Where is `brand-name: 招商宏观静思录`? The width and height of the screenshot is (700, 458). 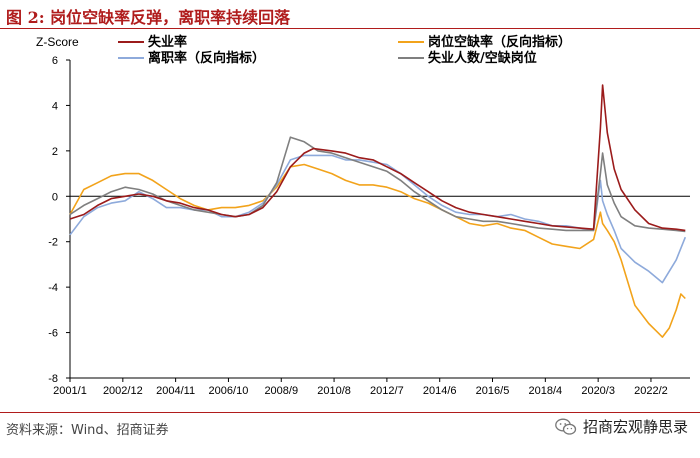 brand-name: 招商宏观静思录 is located at coordinates (635, 427).